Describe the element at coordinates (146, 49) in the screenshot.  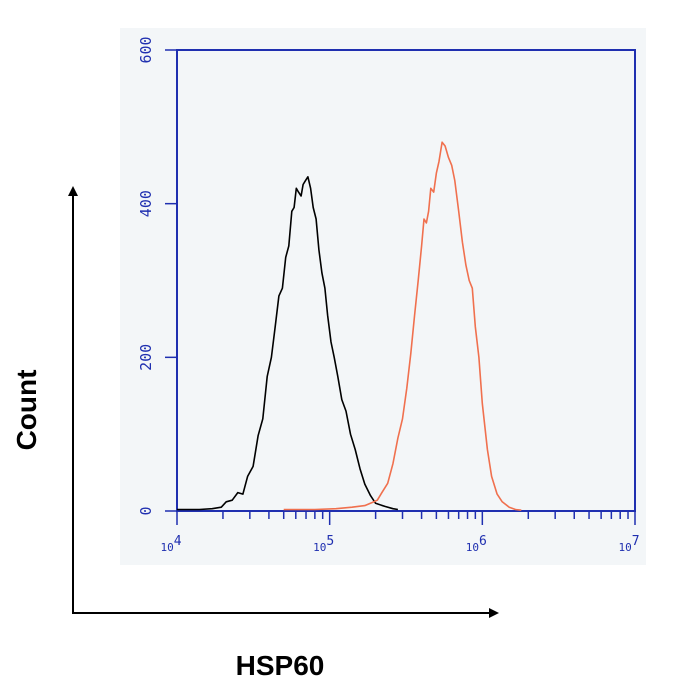
I see `y-tick-label: 600` at that location.